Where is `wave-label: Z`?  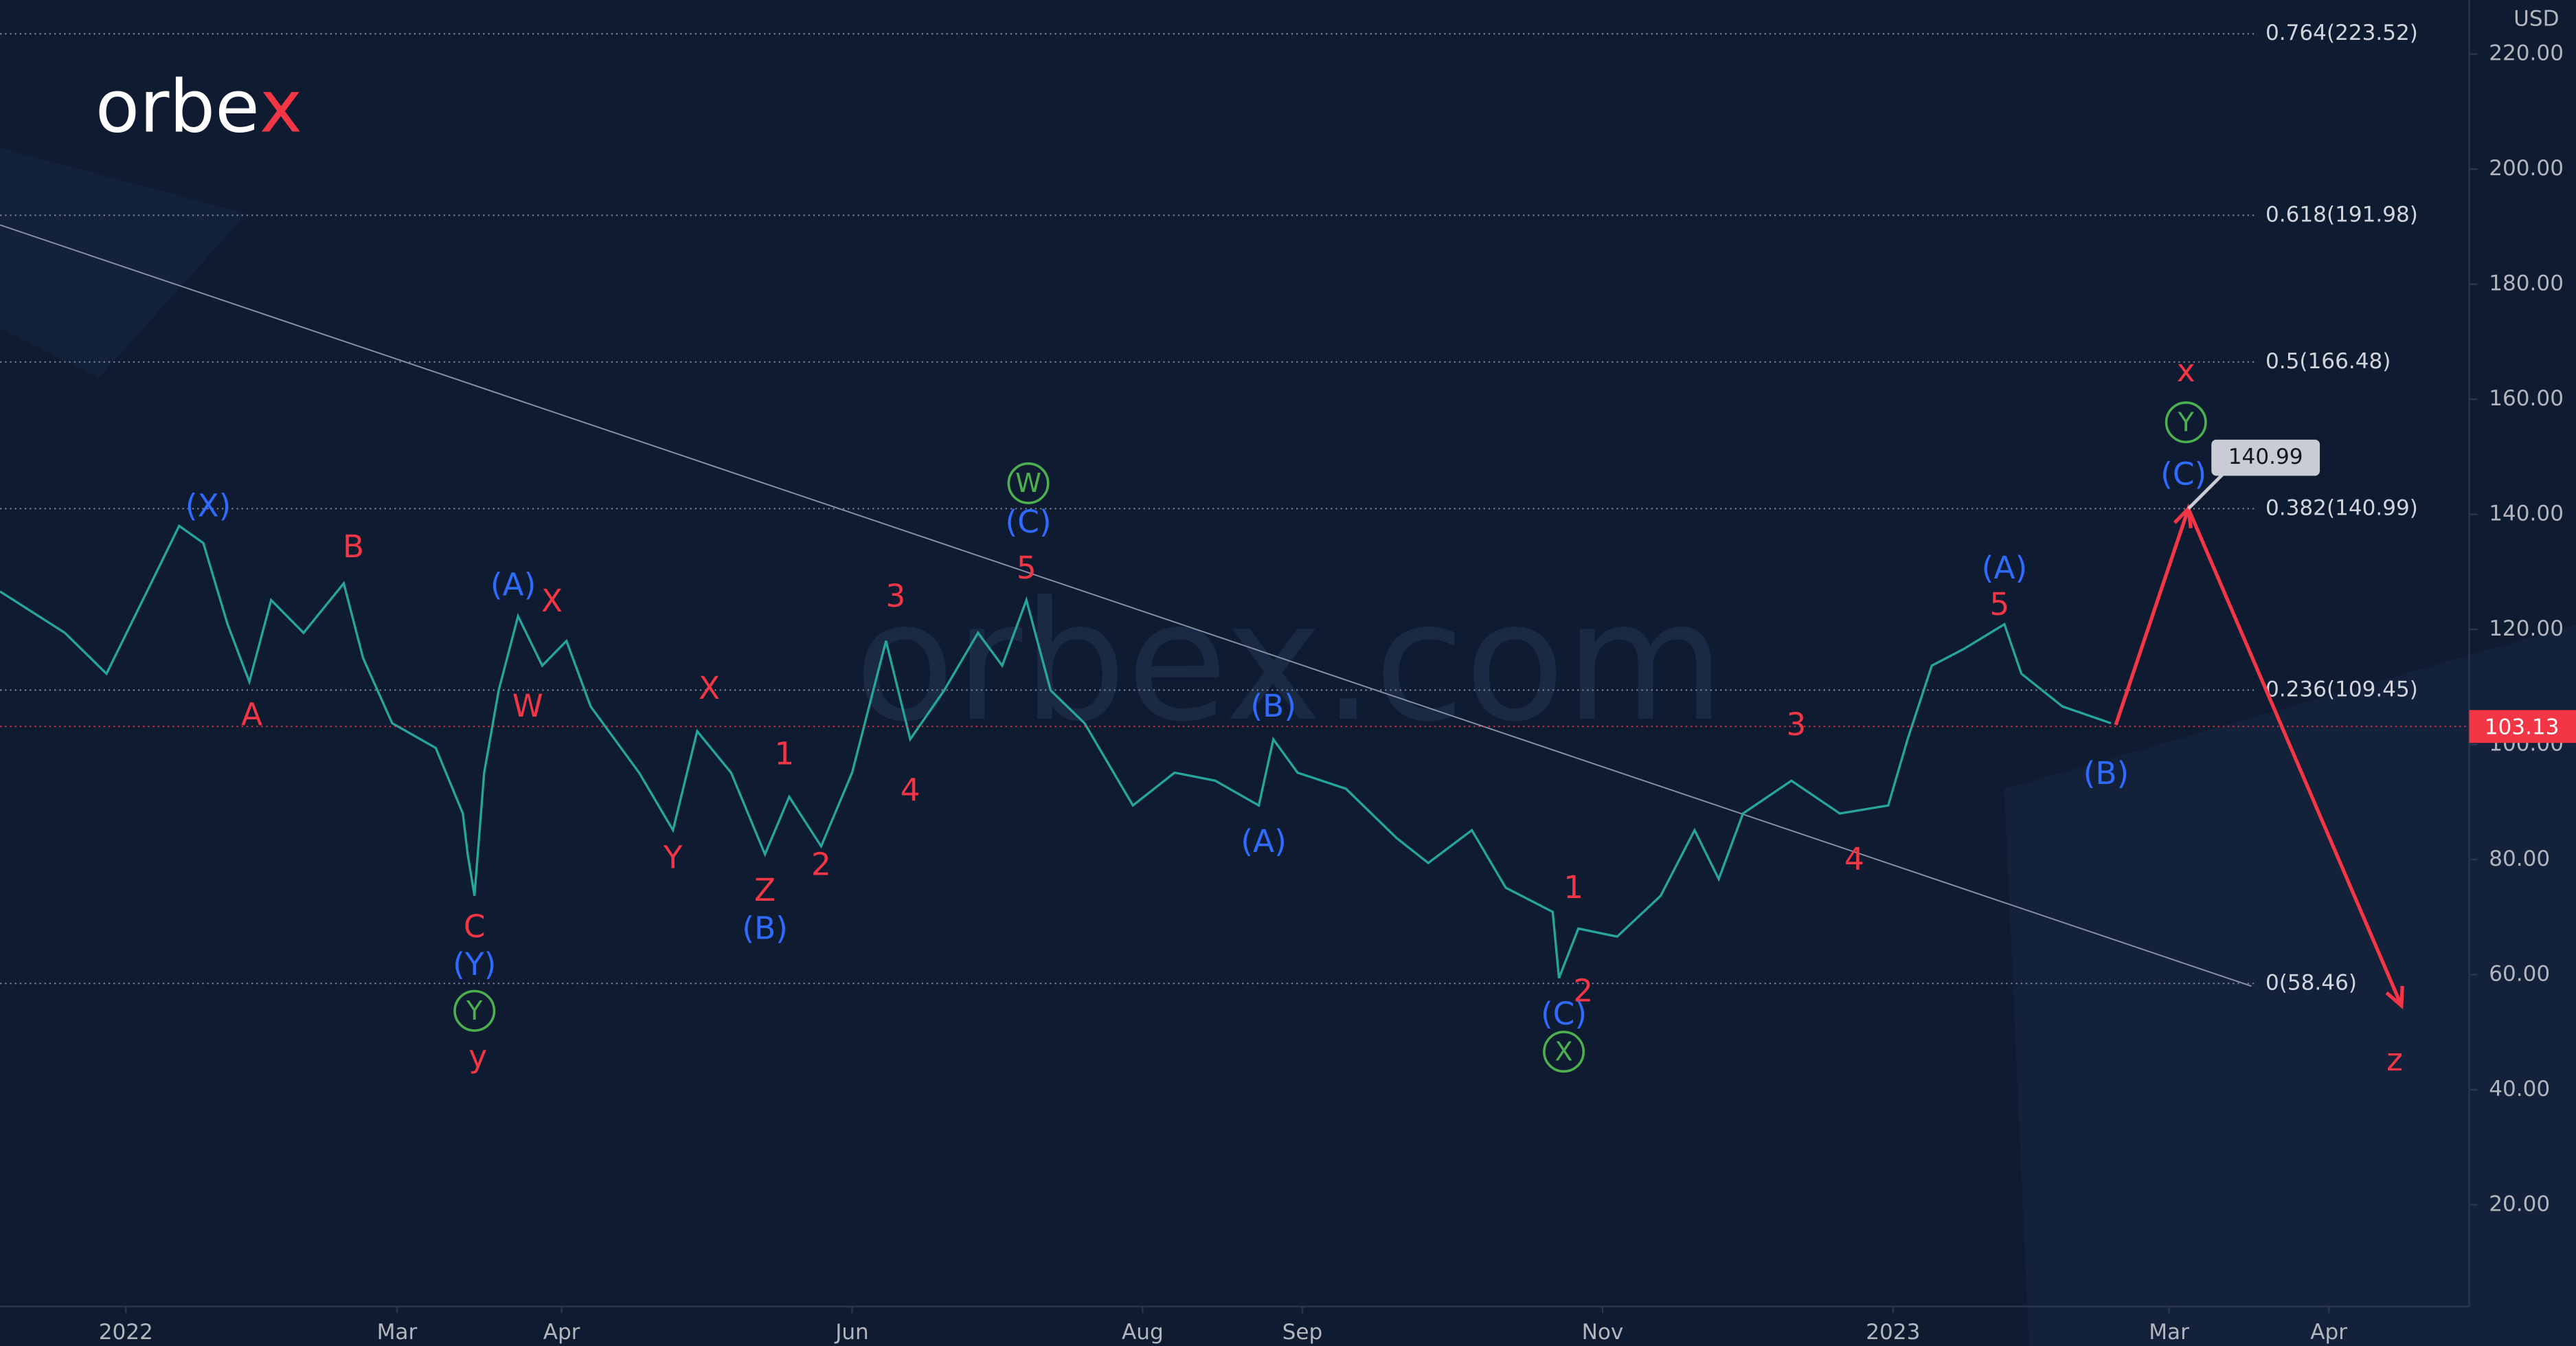
wave-label: Z is located at coordinates (765, 890).